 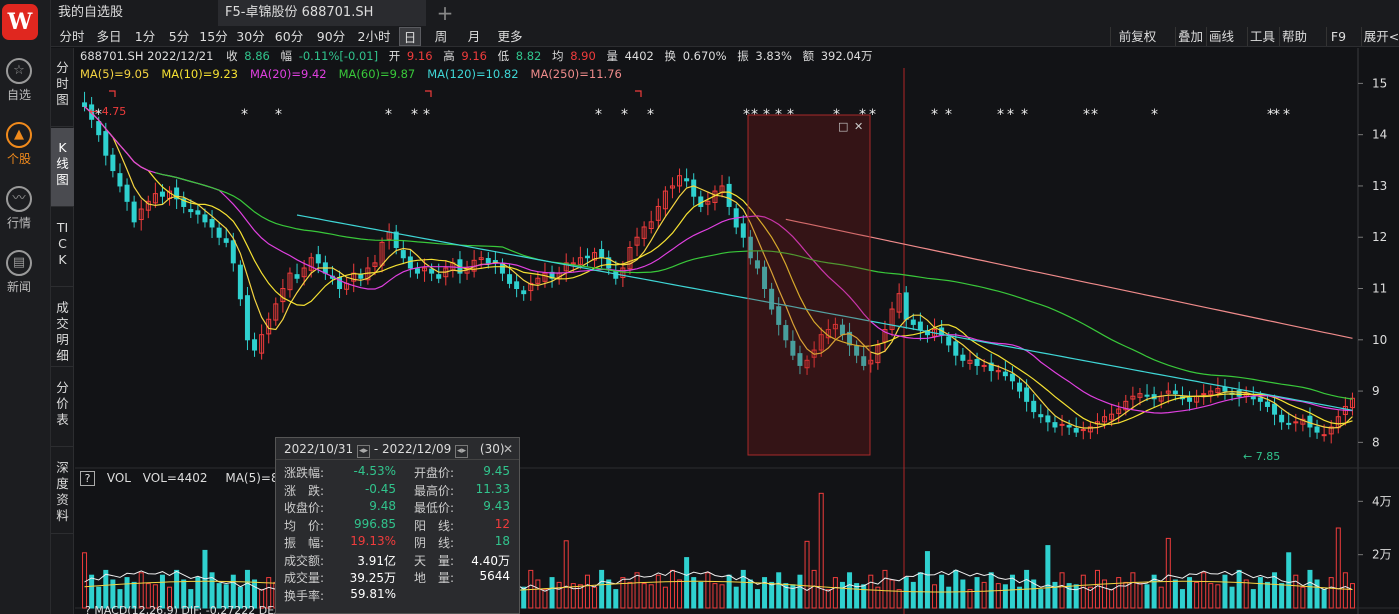 I want to click on period-button-0: 分时, so click(x=72, y=36).